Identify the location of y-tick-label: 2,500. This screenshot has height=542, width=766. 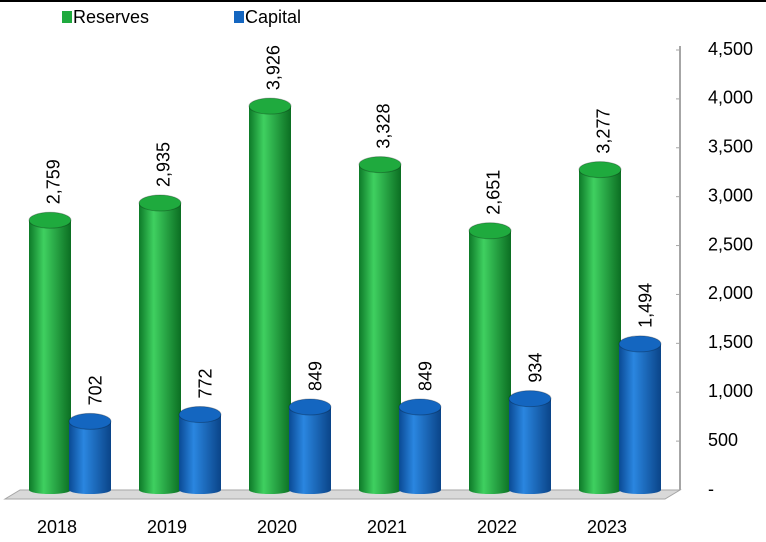
(730, 244).